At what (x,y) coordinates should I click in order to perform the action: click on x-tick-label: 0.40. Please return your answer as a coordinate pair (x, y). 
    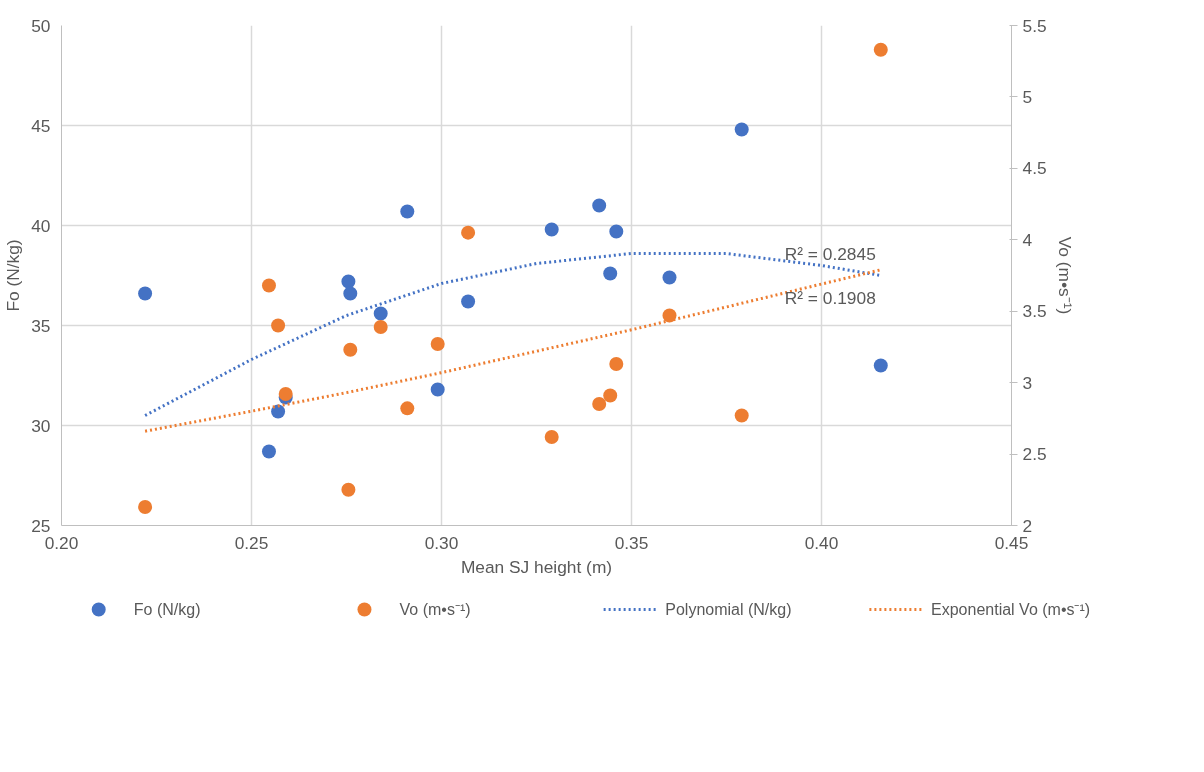
    Looking at the image, I should click on (821, 542).